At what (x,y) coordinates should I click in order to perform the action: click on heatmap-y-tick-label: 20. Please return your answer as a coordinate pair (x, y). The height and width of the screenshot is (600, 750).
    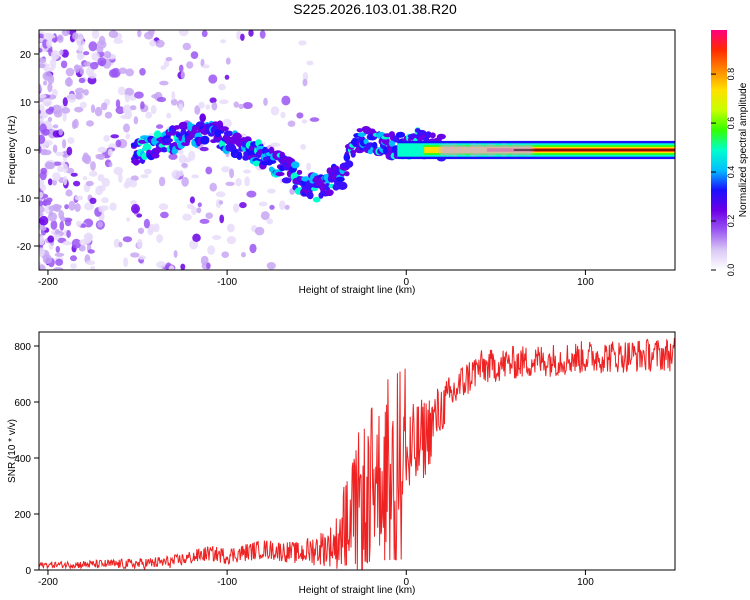
    Looking at the image, I should click on (26, 55).